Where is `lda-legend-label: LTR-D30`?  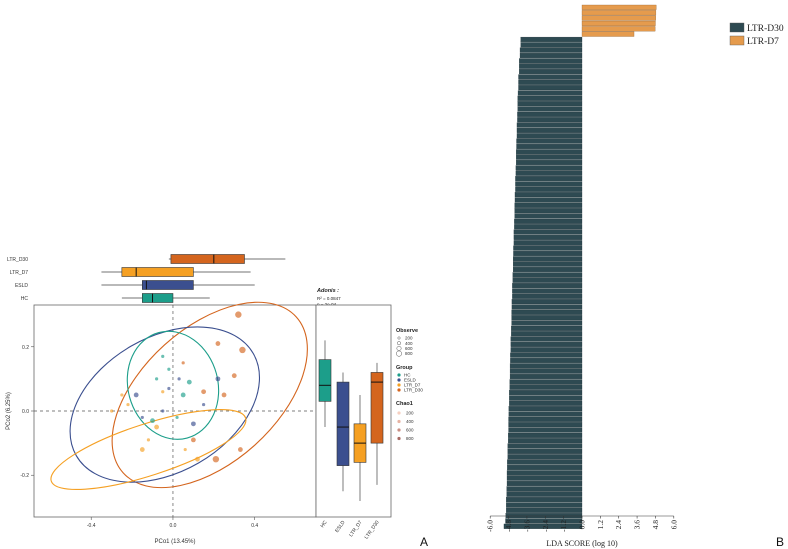 lda-legend-label: LTR-D30 is located at coordinates (765, 29).